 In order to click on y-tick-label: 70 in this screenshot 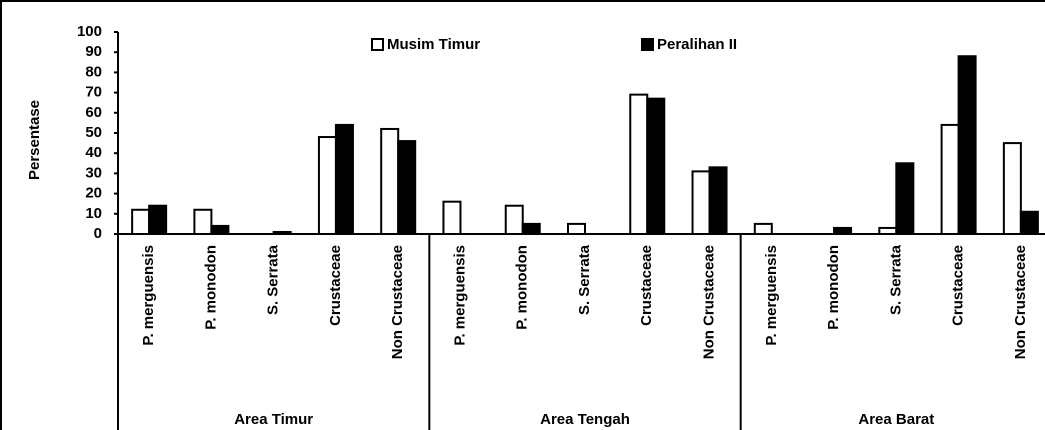, I will do `click(93, 92)`.